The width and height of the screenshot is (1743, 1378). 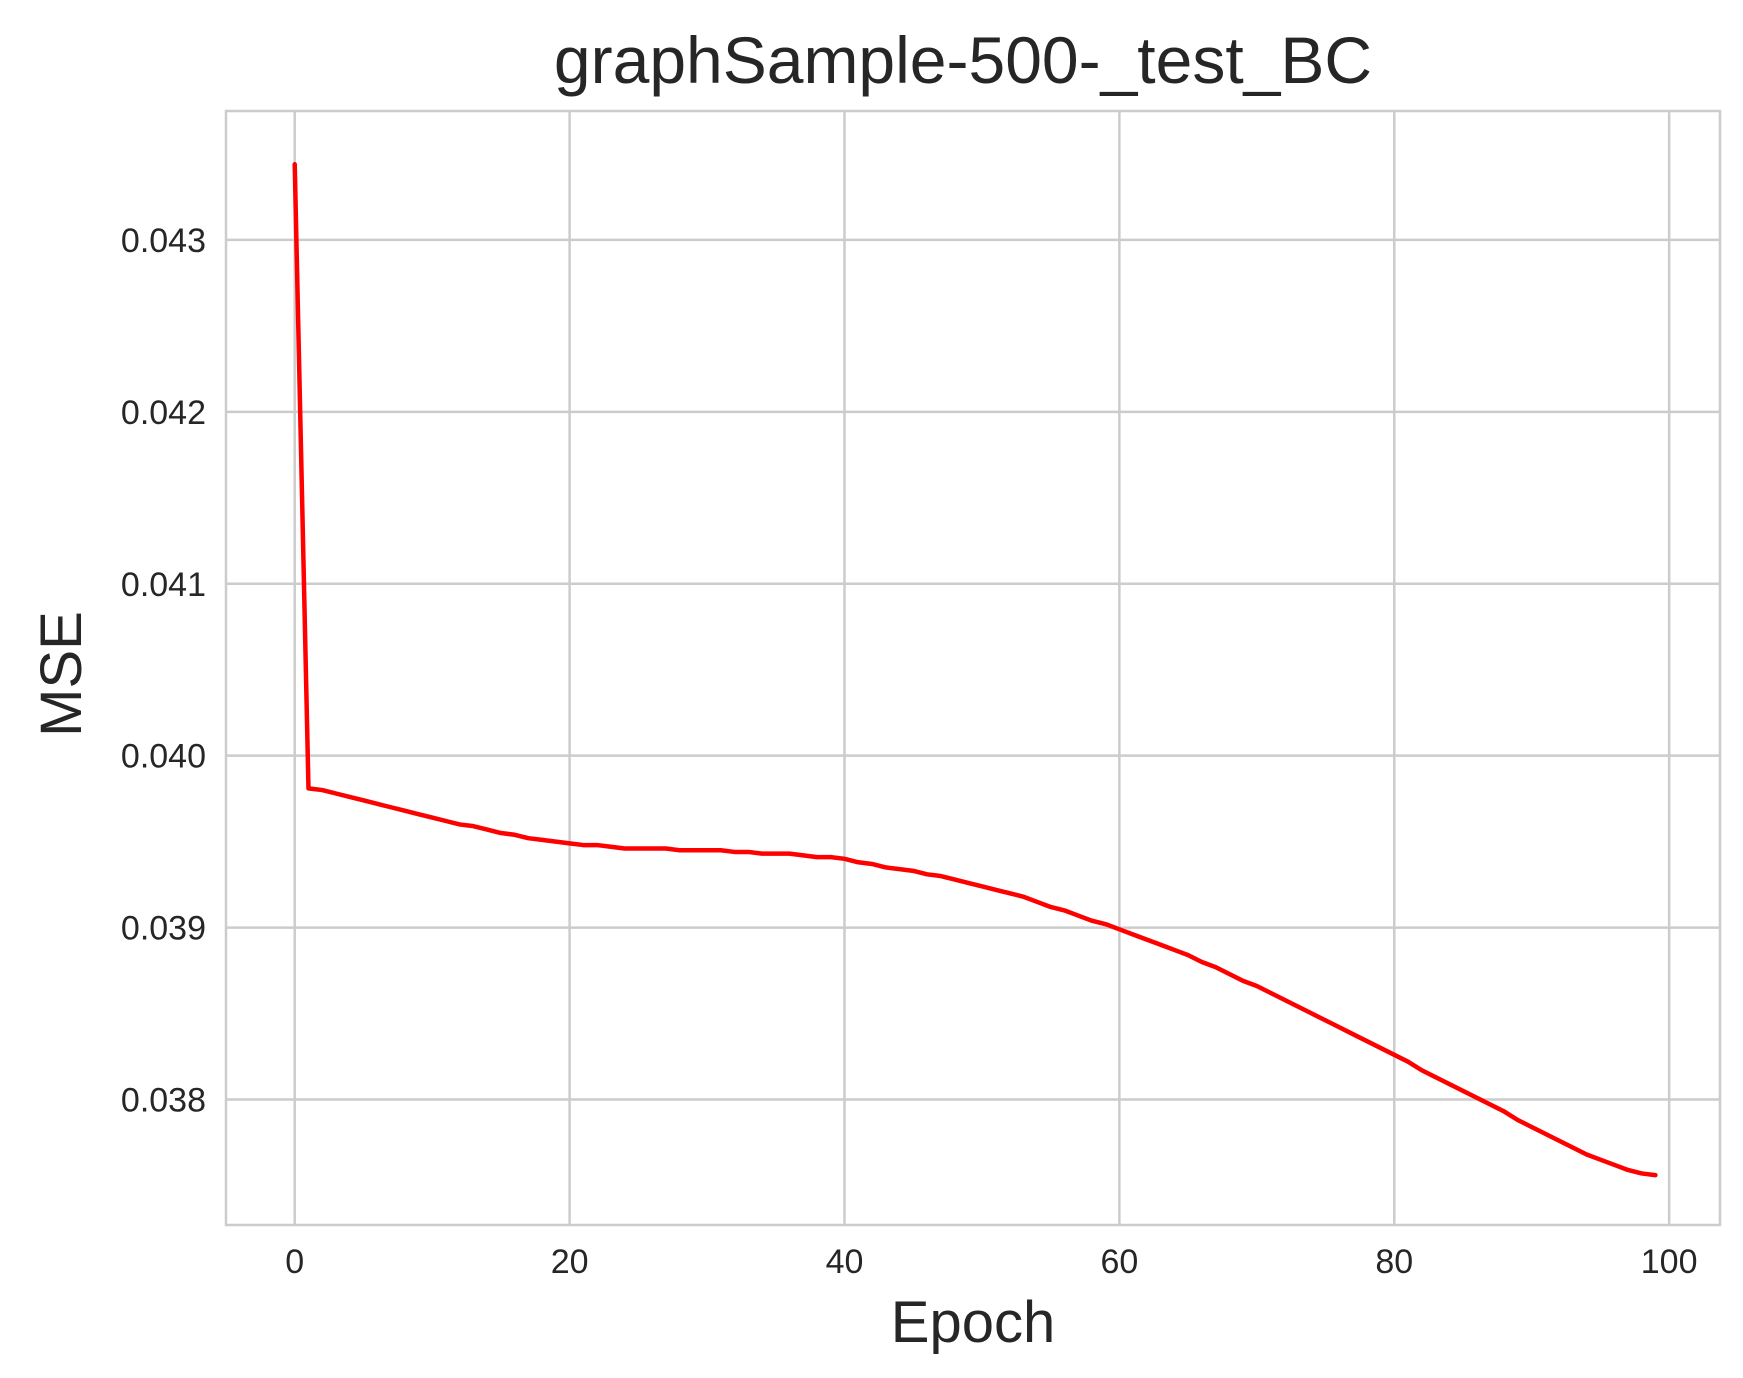 I want to click on y-tick-label: 0.042, so click(x=163, y=413).